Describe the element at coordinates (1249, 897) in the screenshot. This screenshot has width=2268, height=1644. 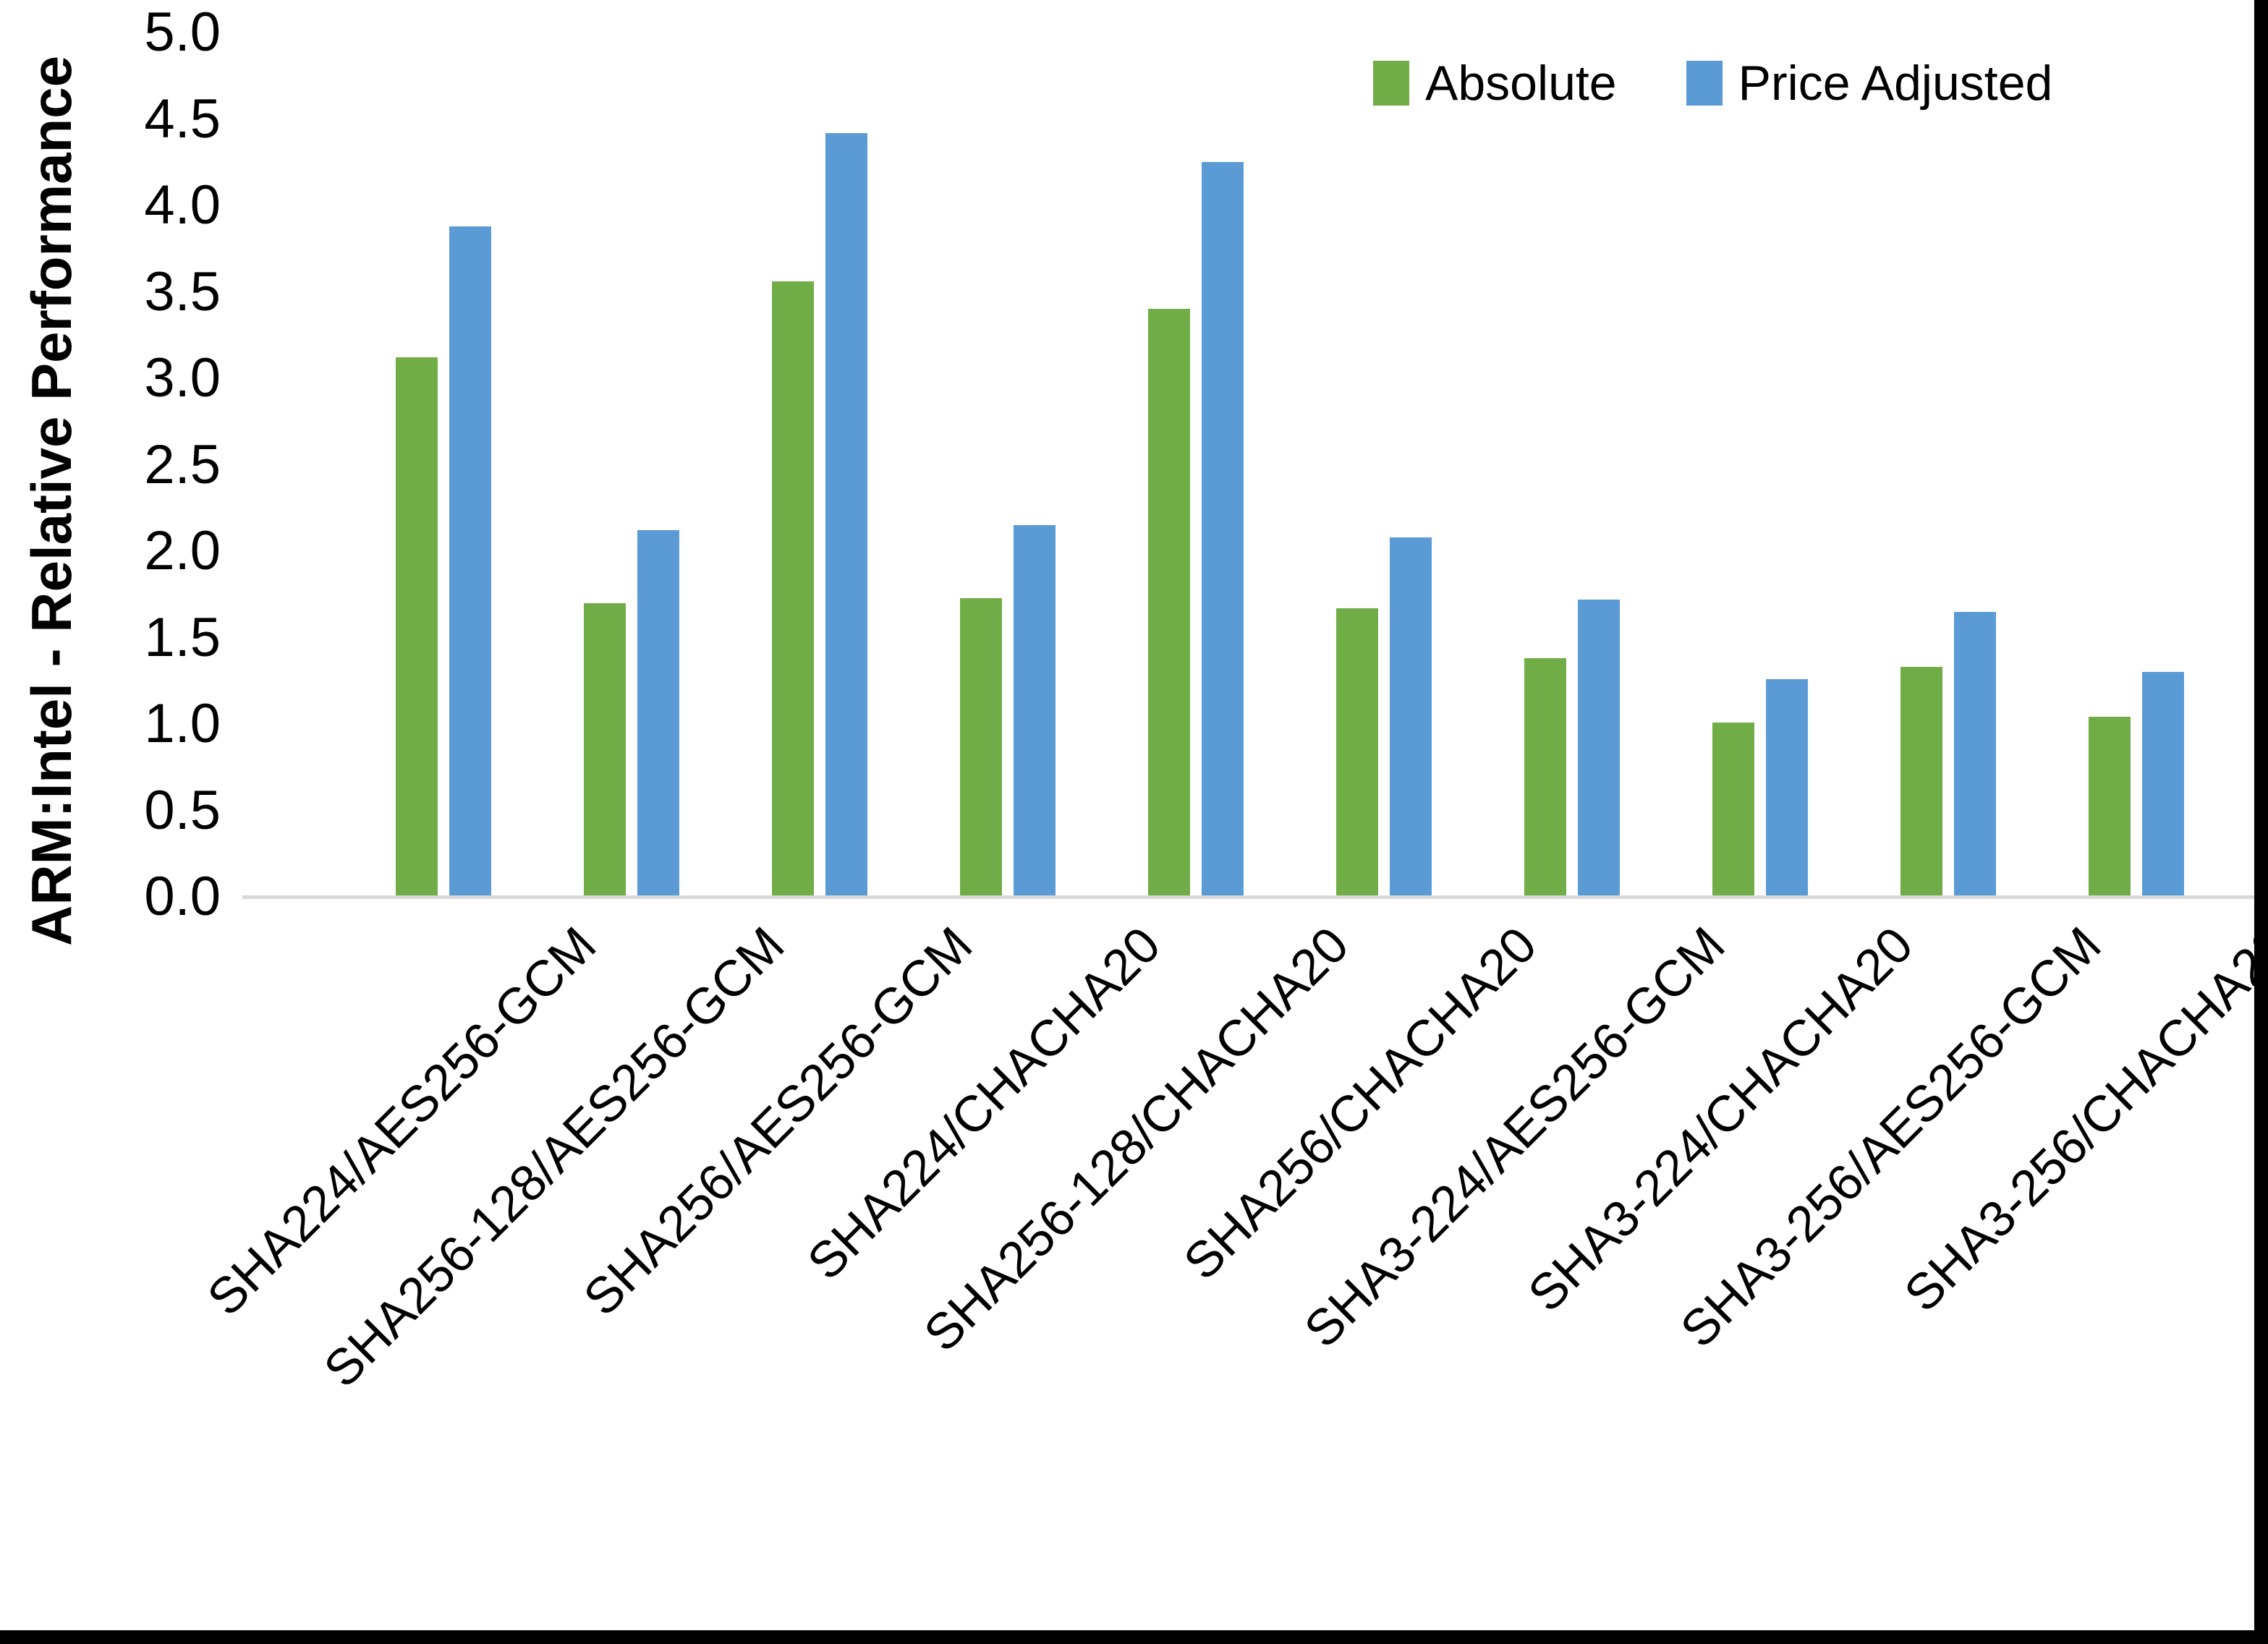
I see `x-axis-line` at that location.